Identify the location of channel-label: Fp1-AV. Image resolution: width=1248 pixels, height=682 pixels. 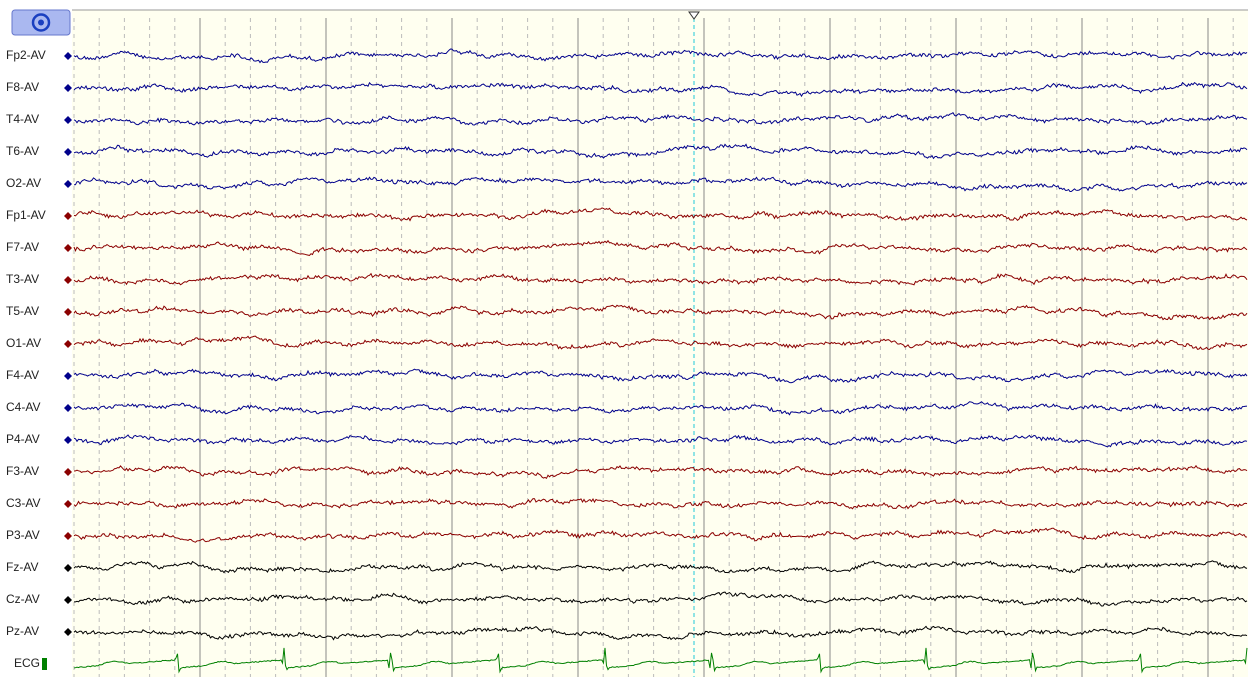
(26, 215).